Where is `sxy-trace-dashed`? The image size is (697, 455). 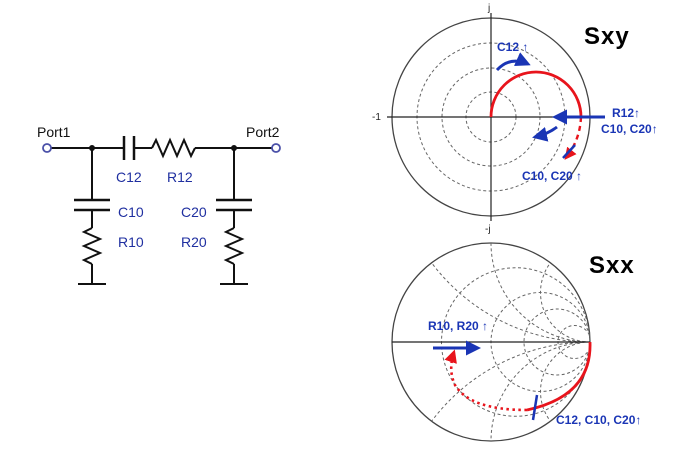 sxy-trace-dashed is located at coordinates (573, 138).